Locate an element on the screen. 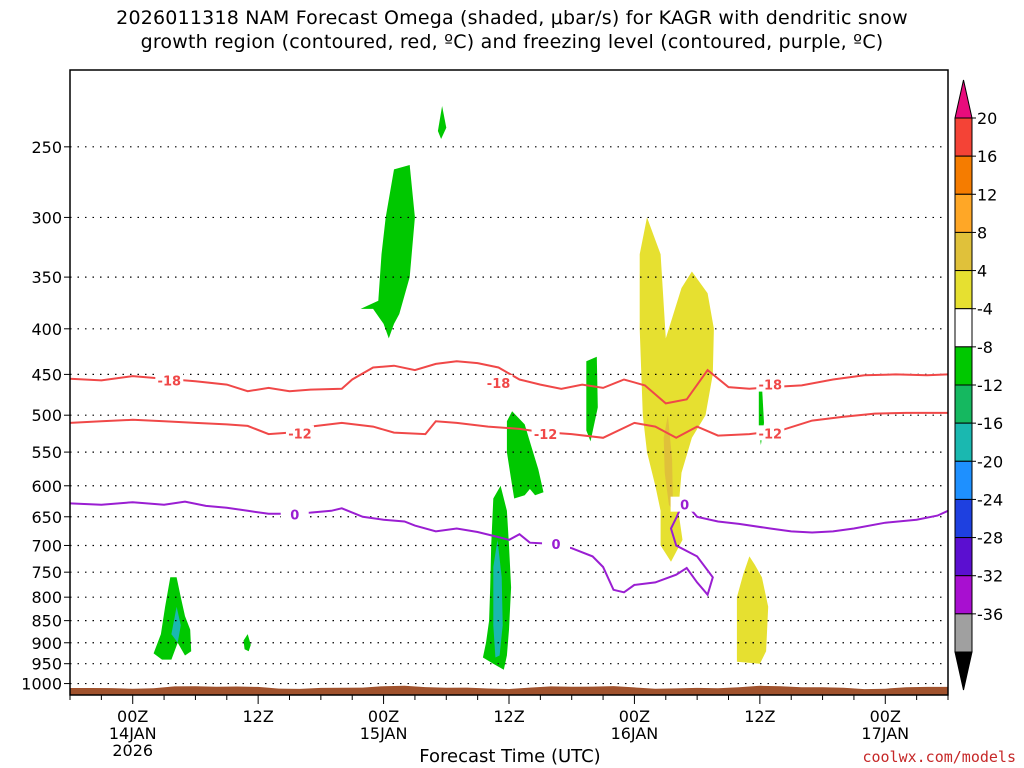  shade-yellow-lower is located at coordinates (752, 610).